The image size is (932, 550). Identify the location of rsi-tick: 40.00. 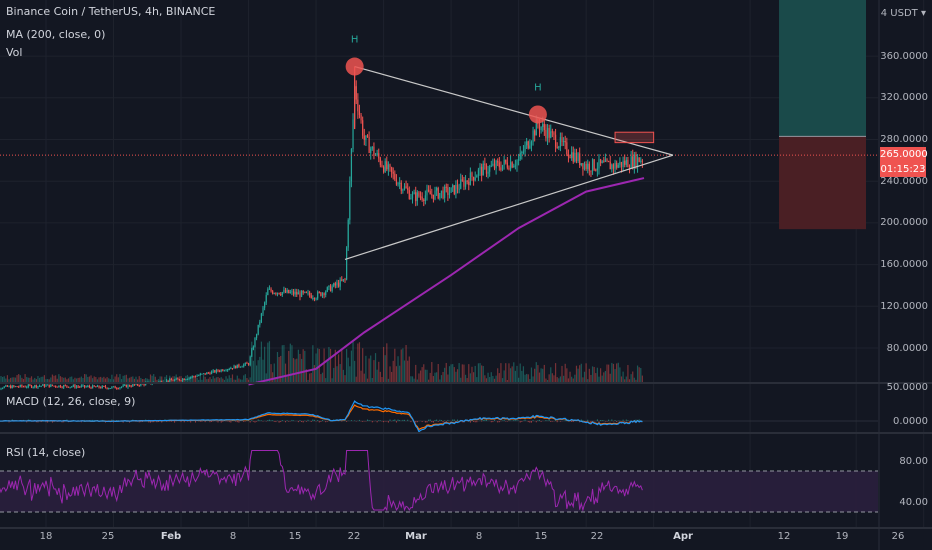
(913, 502).